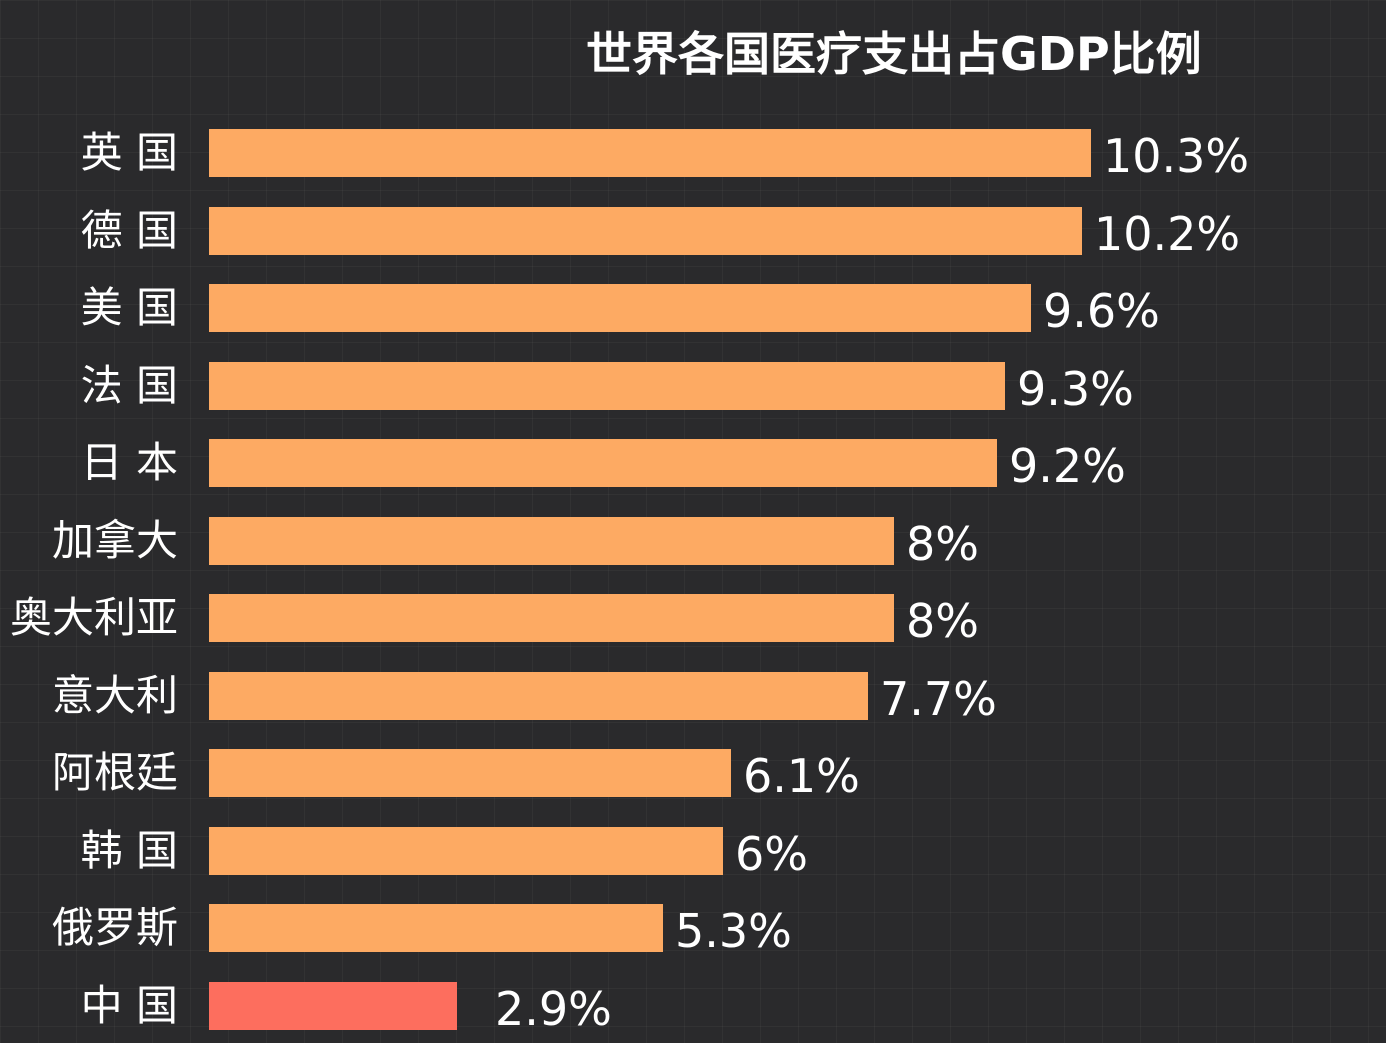 The height and width of the screenshot is (1043, 1386). I want to click on category-label: 俄罗斯, so click(114, 927).